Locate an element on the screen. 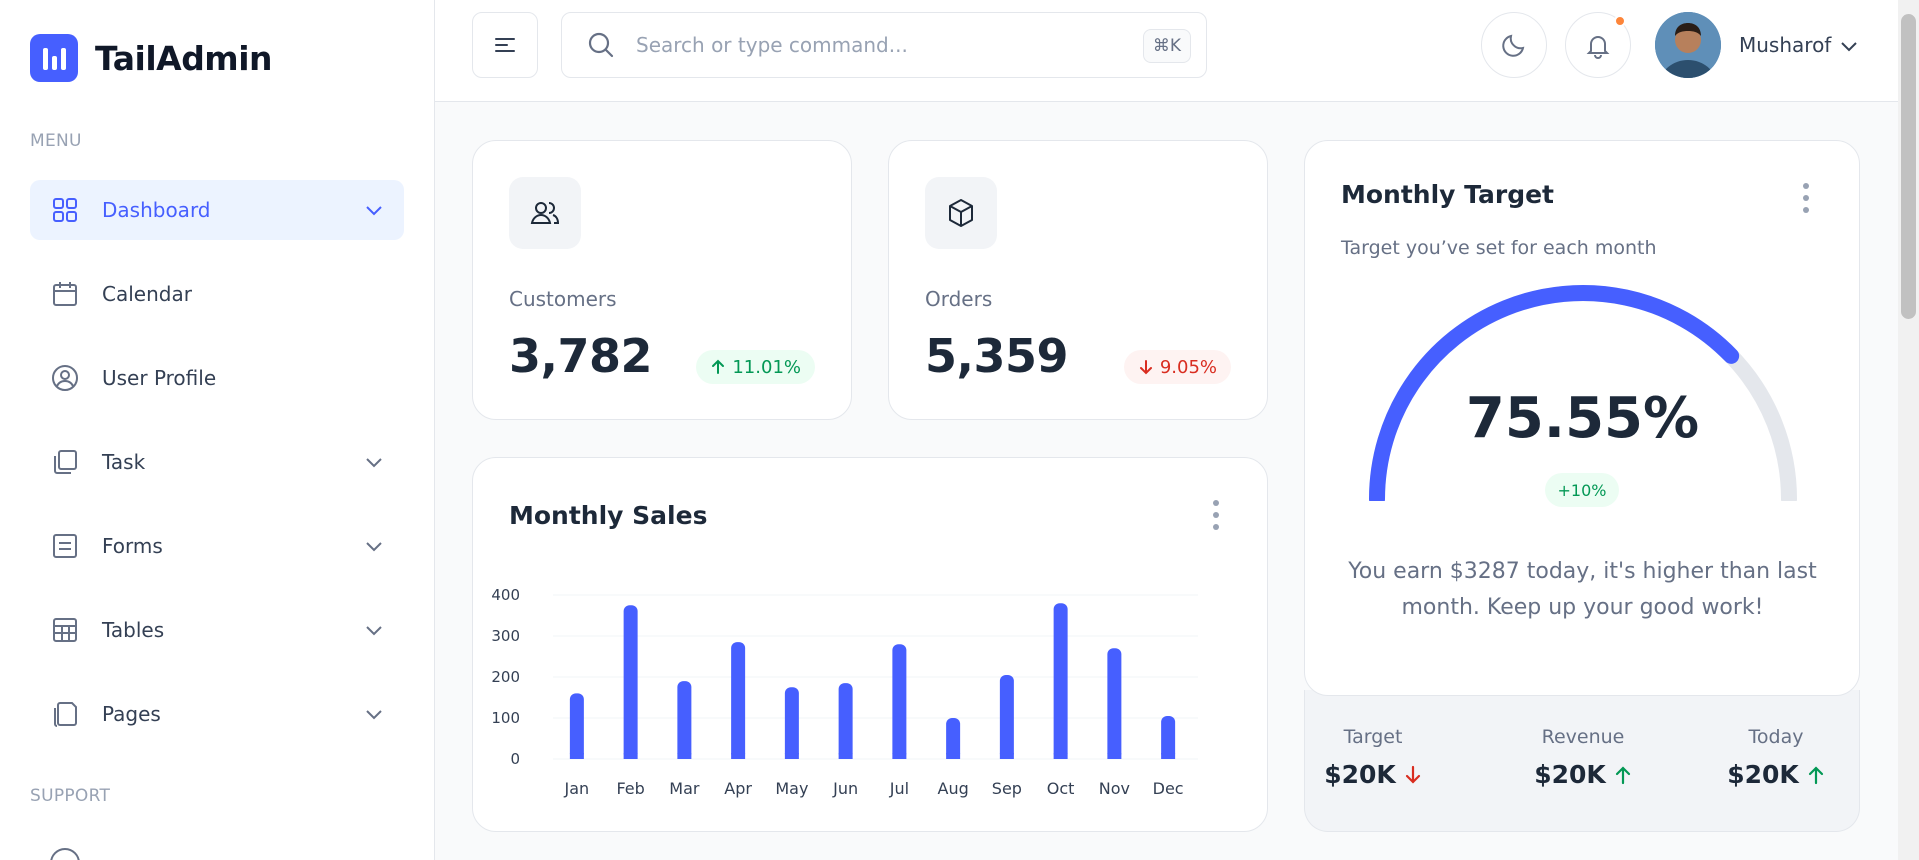 The image size is (1919, 860). metric-label: Orders is located at coordinates (959, 299).